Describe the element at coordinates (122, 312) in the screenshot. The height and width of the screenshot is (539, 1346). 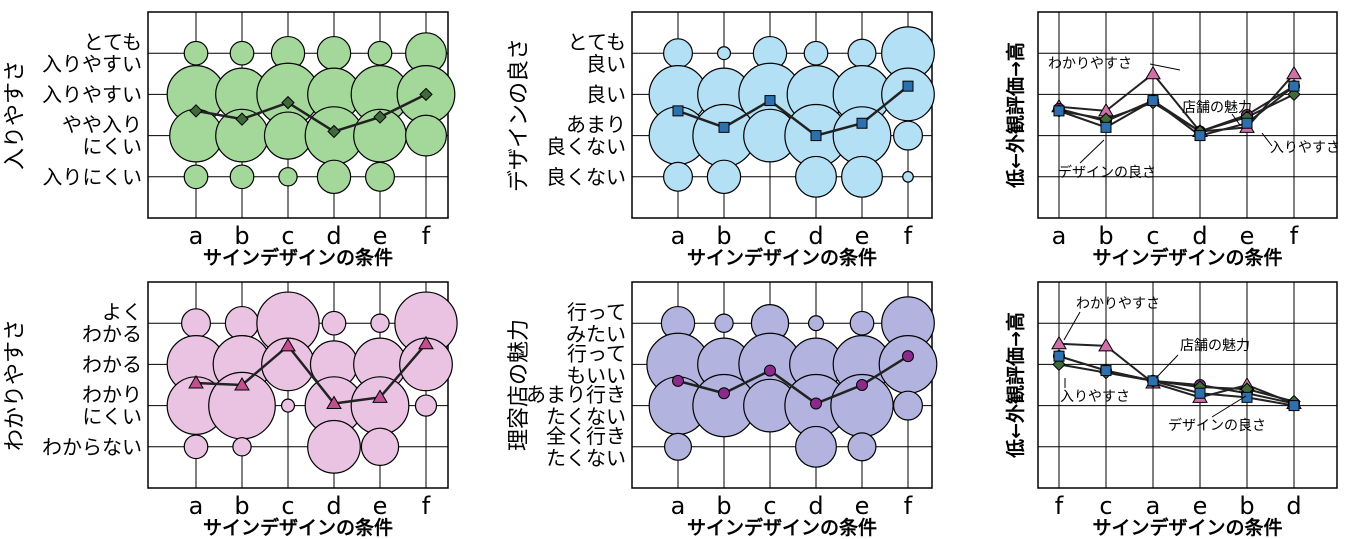
I see `y-tick-label: よく` at that location.